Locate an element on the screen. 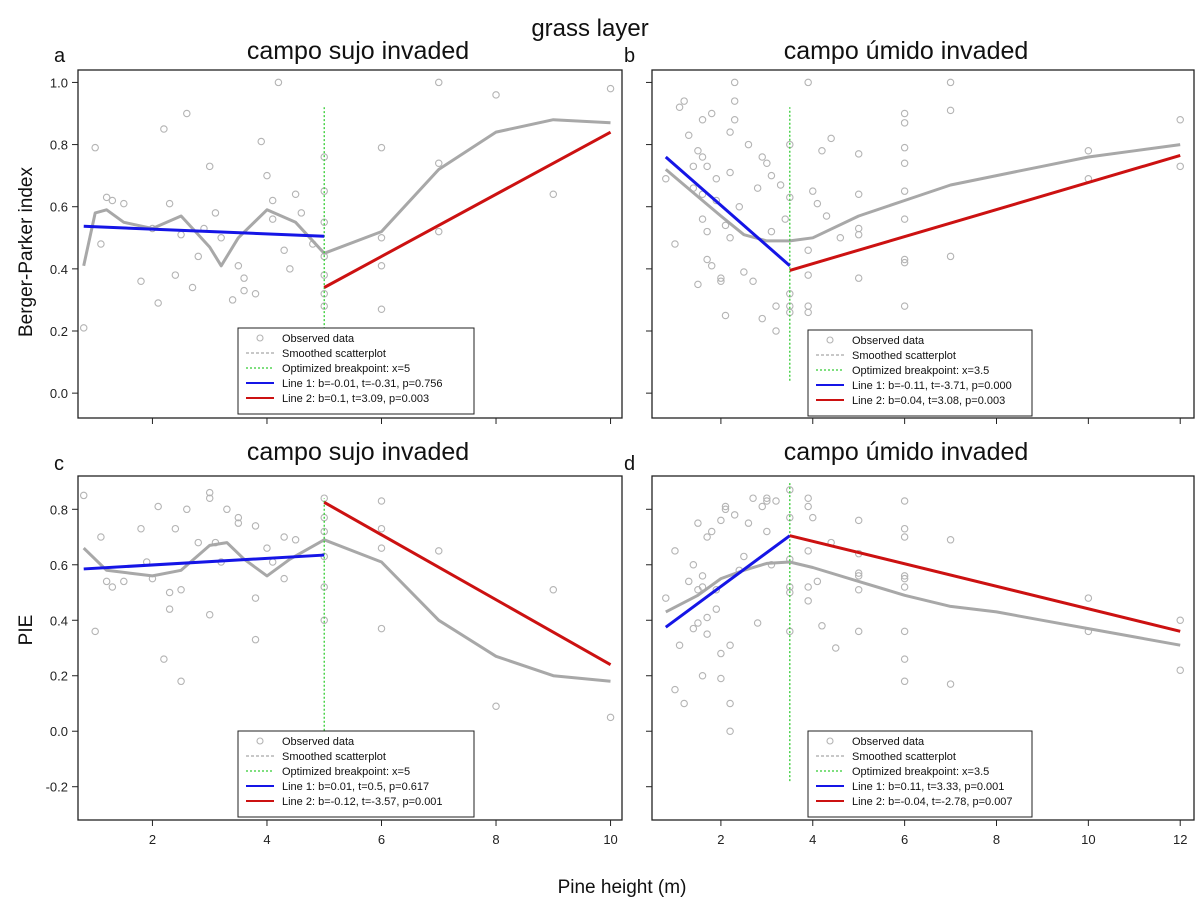  x-tick-label: 4 is located at coordinates (266, 839).